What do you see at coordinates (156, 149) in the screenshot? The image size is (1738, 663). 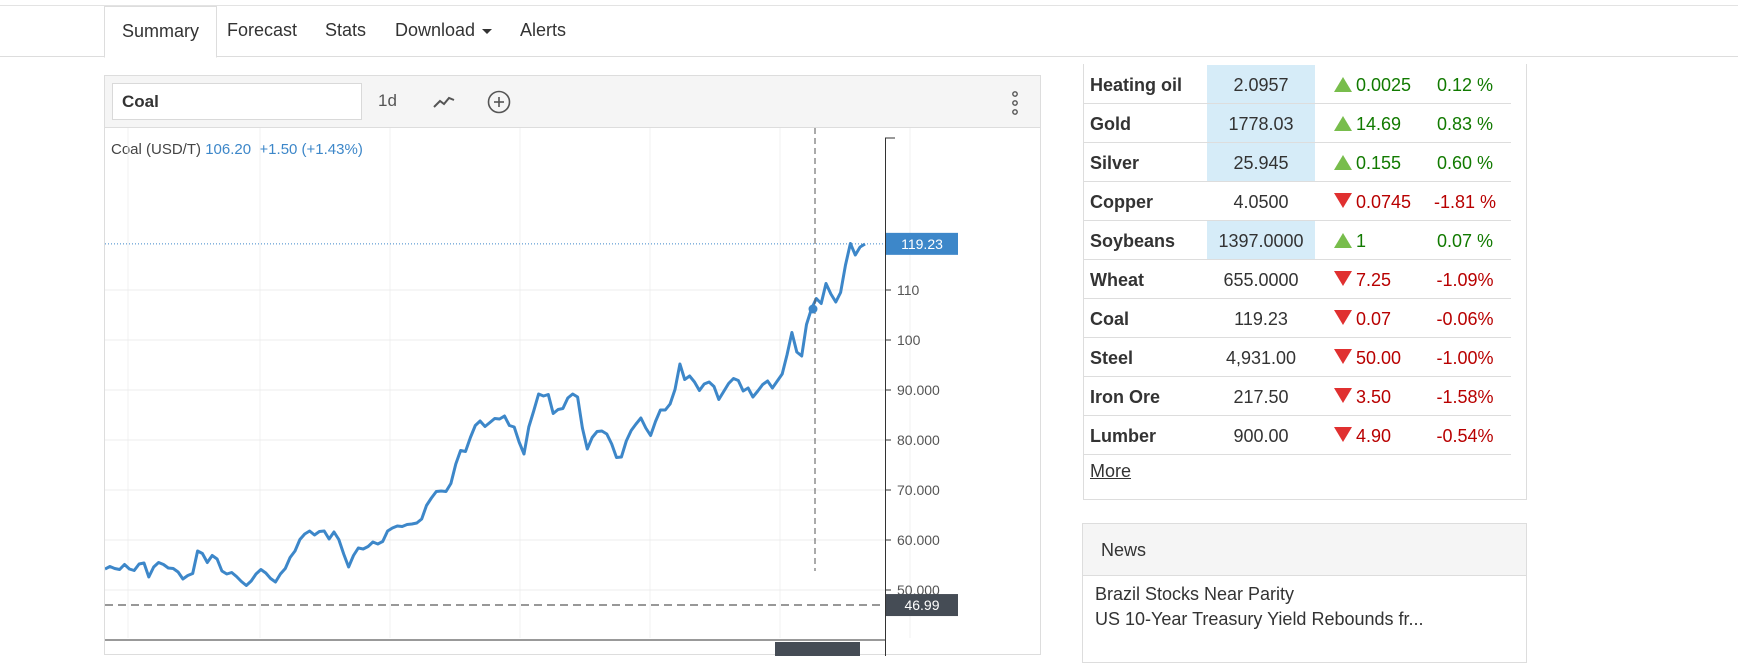 I see `legend-name: Coal (USD/T)` at bounding box center [156, 149].